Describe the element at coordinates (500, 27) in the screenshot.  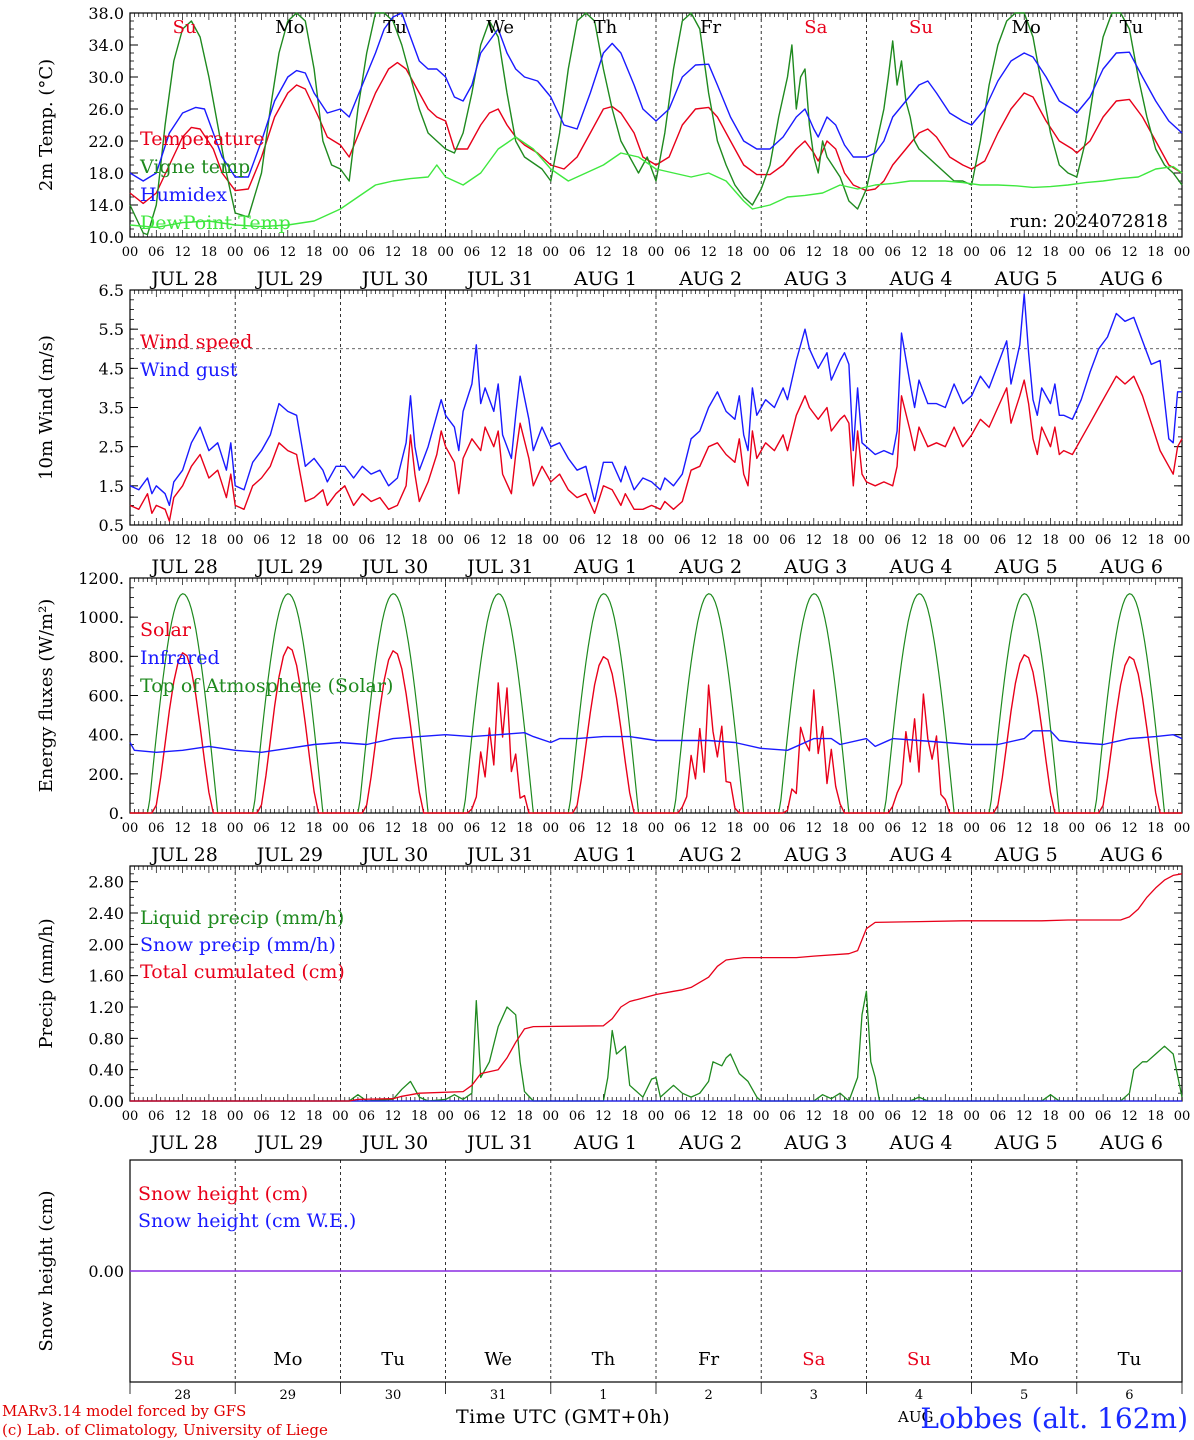
I see `day-name-label: We` at that location.